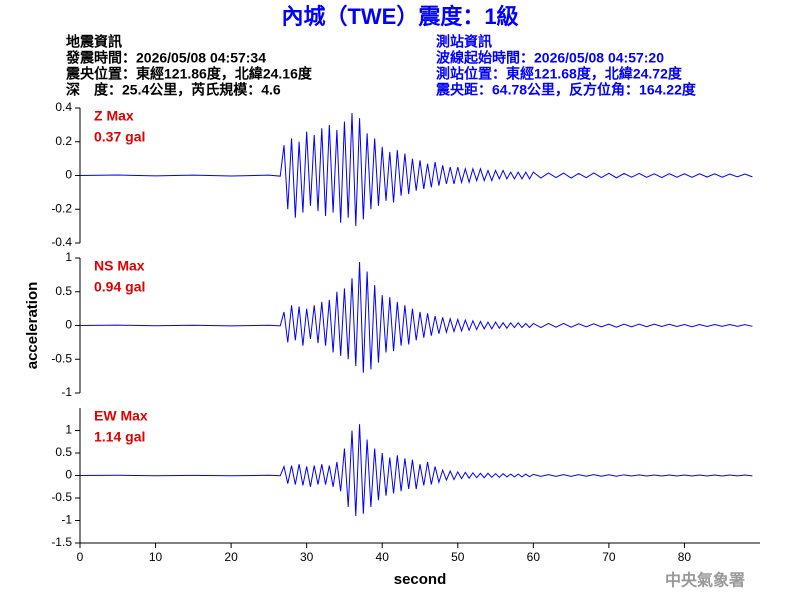 This screenshot has width=800, height=605. Describe the element at coordinates (173, 90) in the screenshot. I see `quake-info: 深 度：25.4公里，芮氏規模：4.6` at that location.